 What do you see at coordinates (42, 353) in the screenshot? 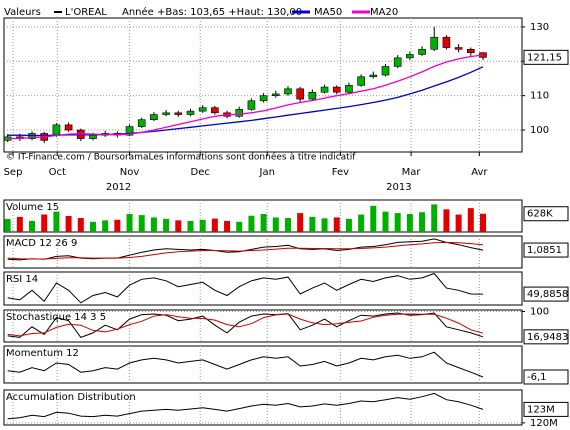
I see `panel-title: Momentum 12` at bounding box center [42, 353].